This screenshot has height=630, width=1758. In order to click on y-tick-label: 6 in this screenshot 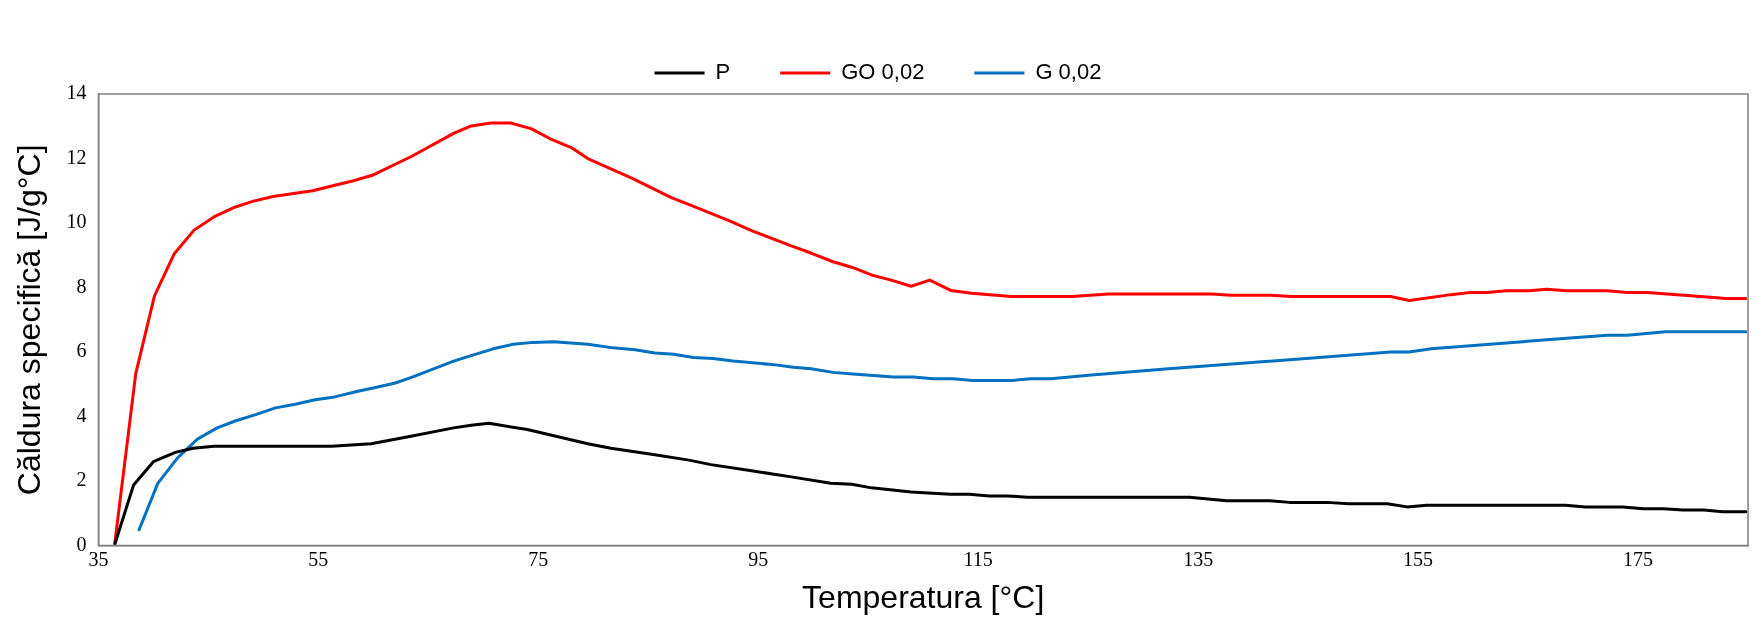, I will do `click(81, 350)`.